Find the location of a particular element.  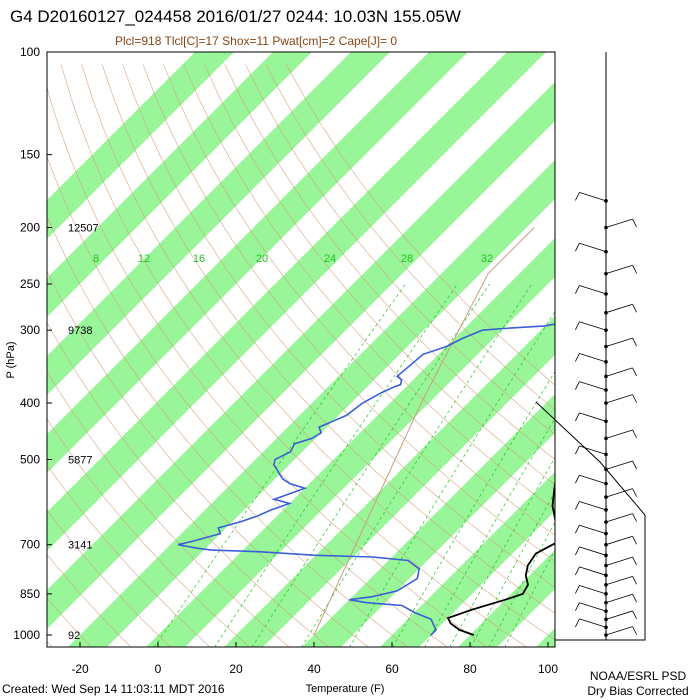

temperature-series-line is located at coordinates (500, 557).